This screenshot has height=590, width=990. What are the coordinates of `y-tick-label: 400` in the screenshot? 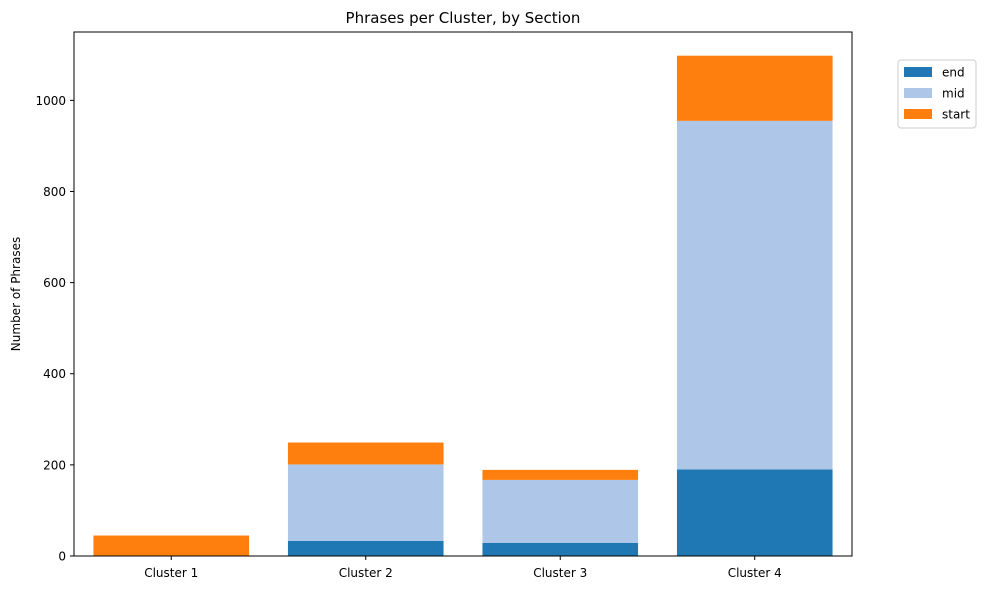 It's located at (54, 374).